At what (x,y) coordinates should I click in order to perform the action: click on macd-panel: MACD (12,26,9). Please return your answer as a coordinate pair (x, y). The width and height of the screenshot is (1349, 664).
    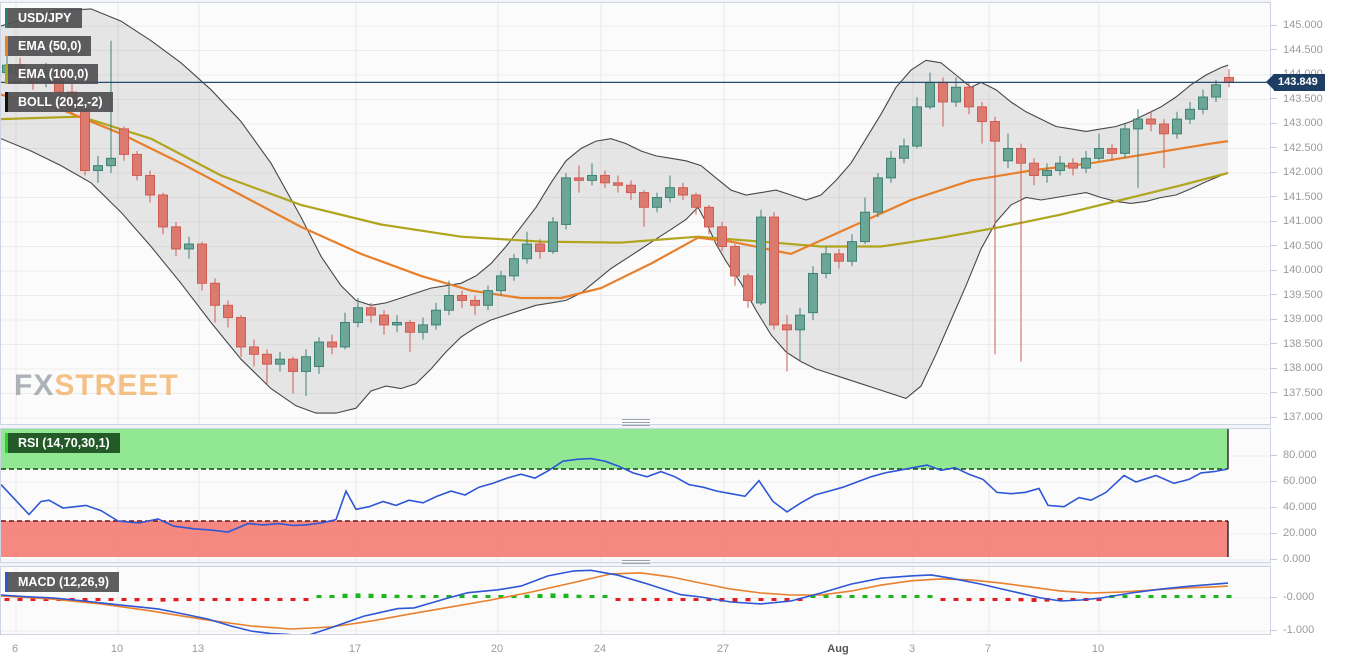
    Looking at the image, I should click on (635, 600).